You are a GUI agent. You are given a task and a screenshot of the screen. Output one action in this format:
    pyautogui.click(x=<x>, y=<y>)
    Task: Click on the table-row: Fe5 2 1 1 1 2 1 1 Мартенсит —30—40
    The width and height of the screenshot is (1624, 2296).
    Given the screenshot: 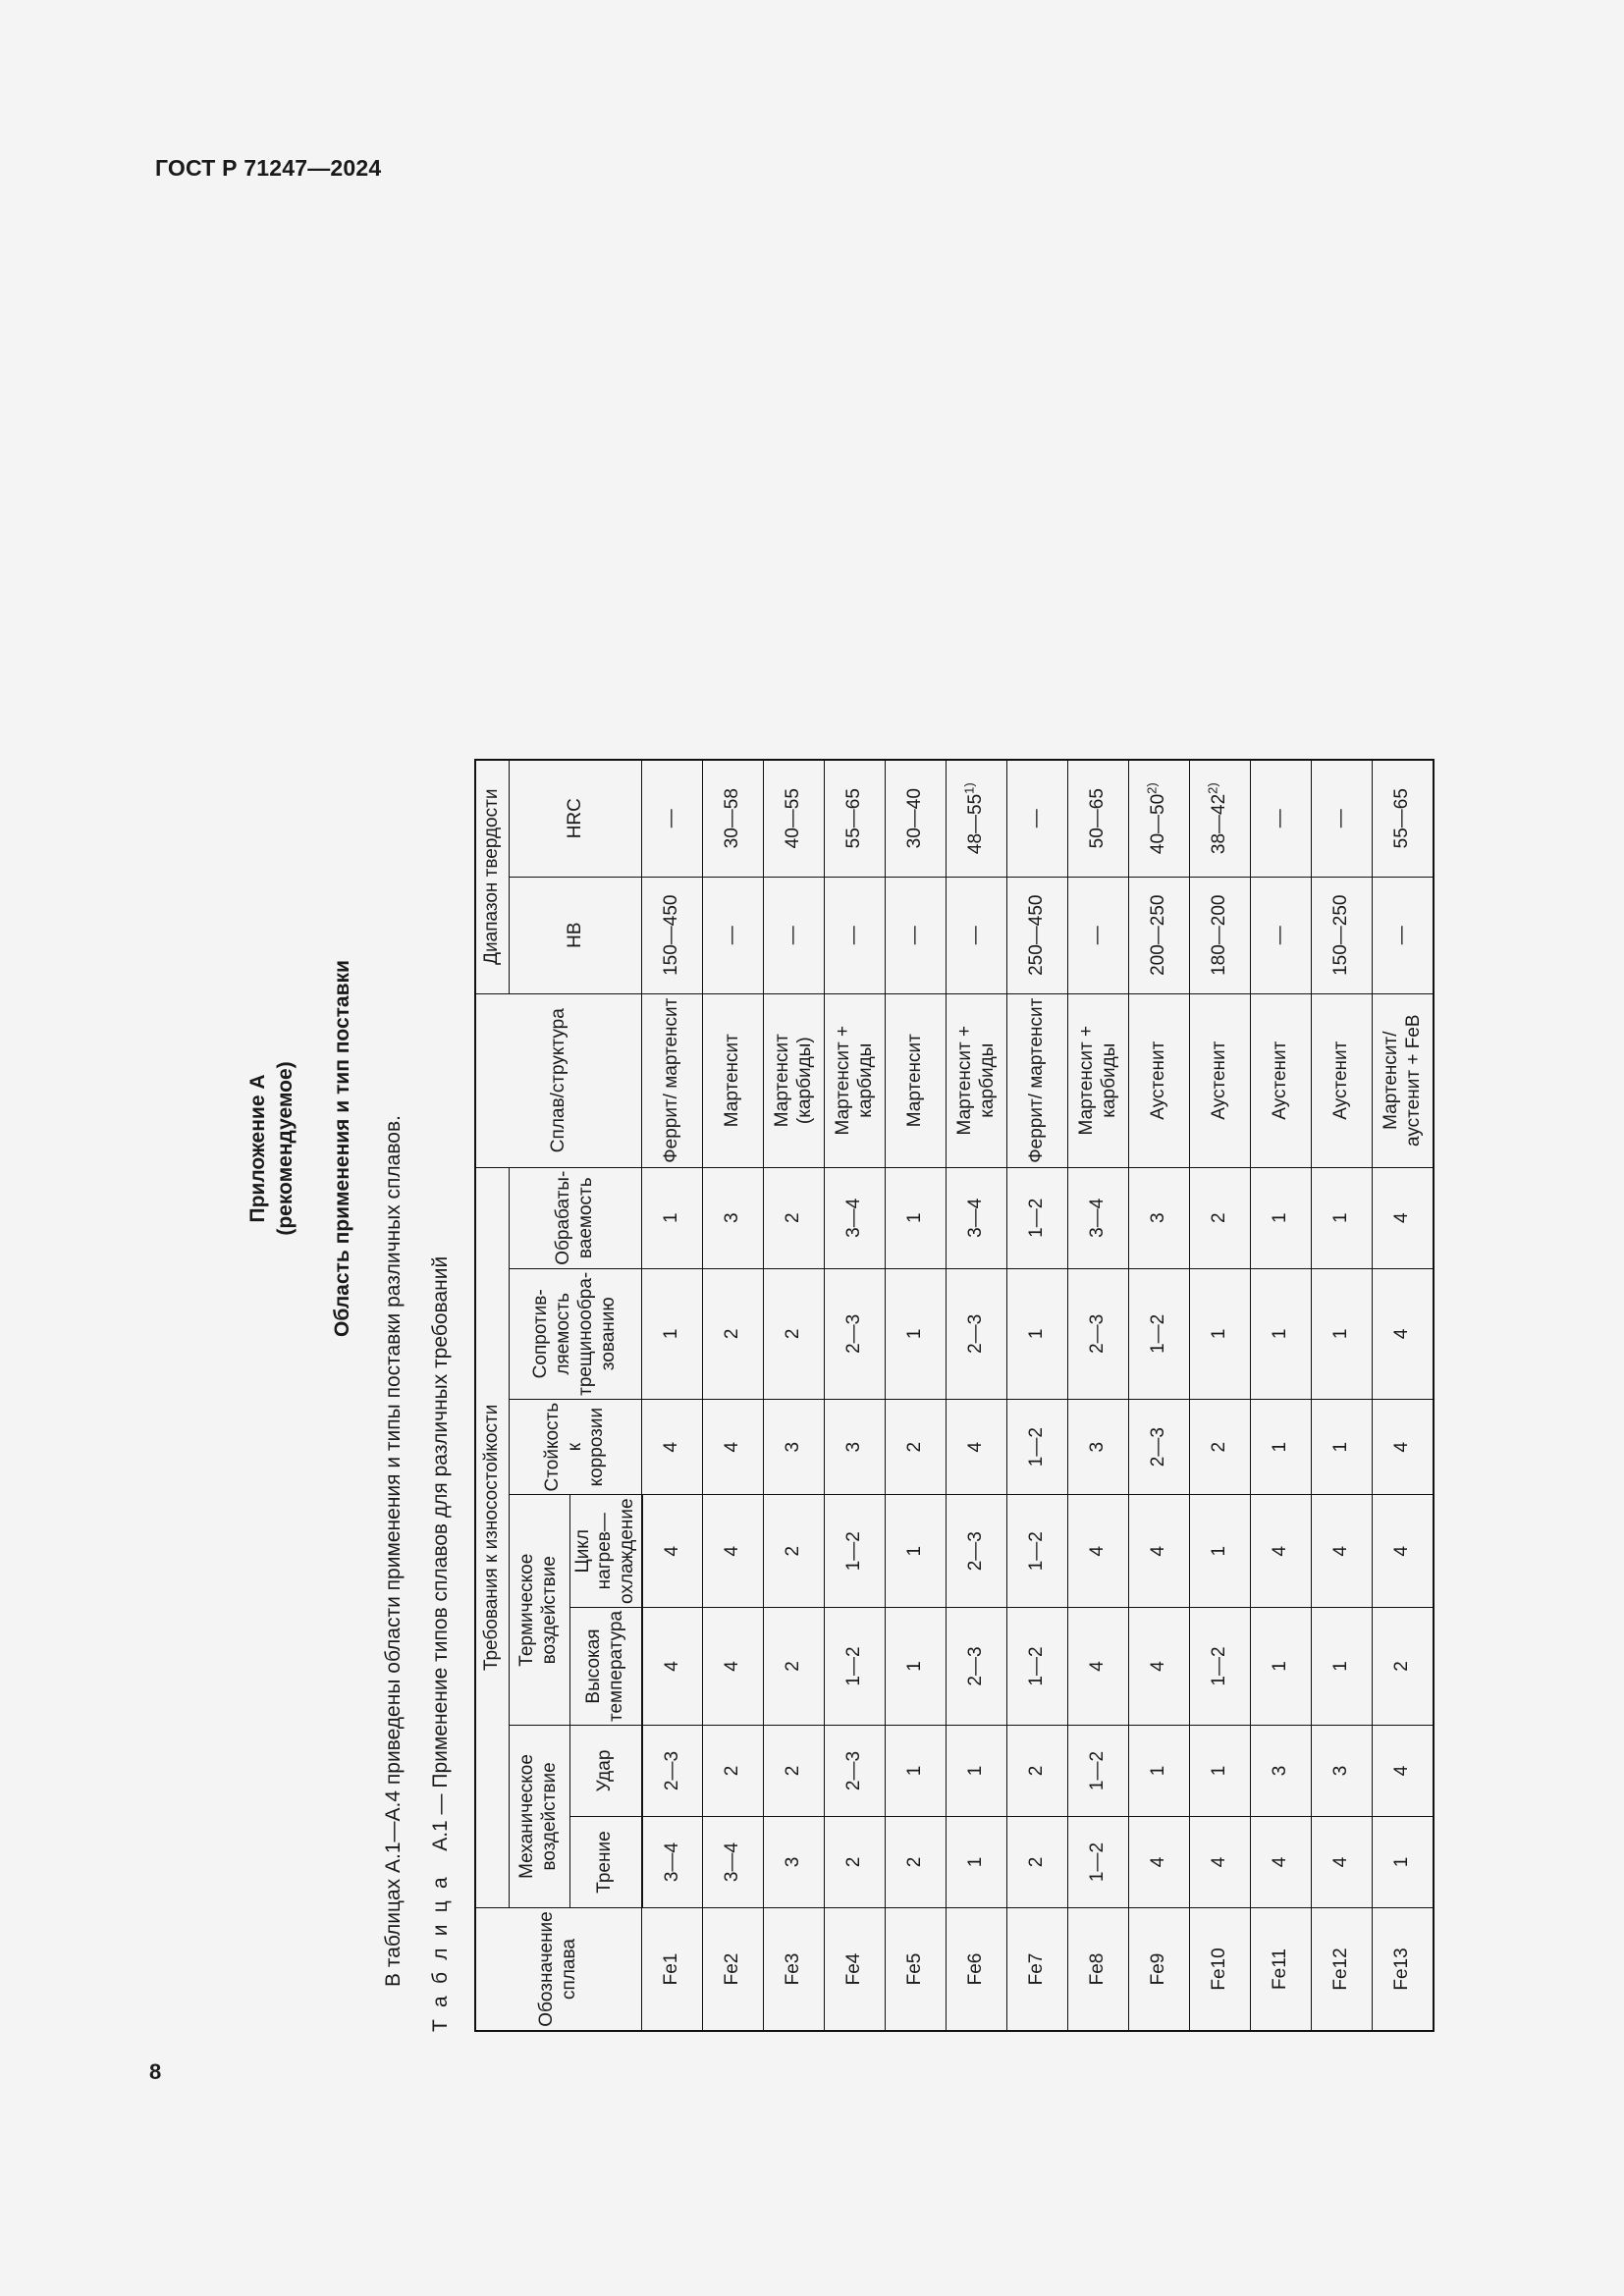 What is the action you would take?
    pyautogui.click(x=916, y=1395)
    